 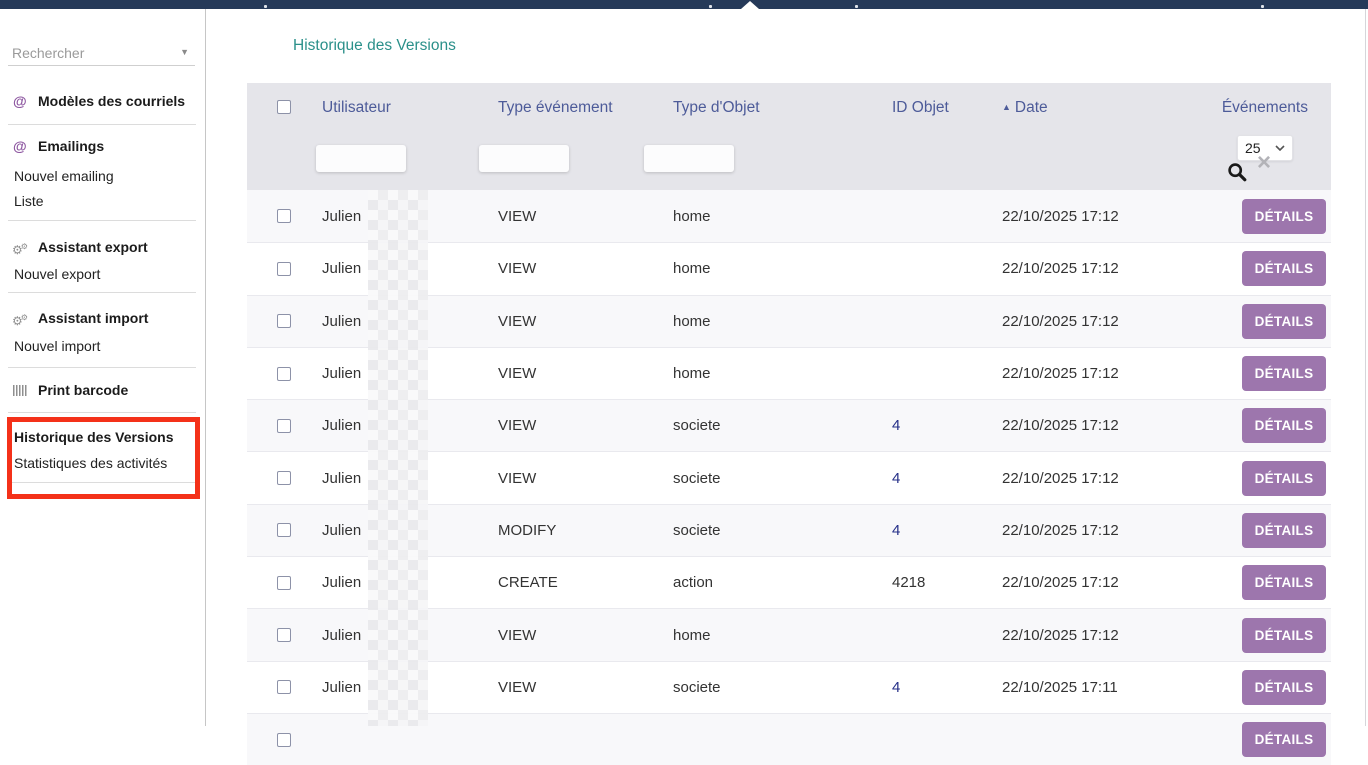 I want to click on column-header-type-evenement: Type événement, so click(x=555, y=107).